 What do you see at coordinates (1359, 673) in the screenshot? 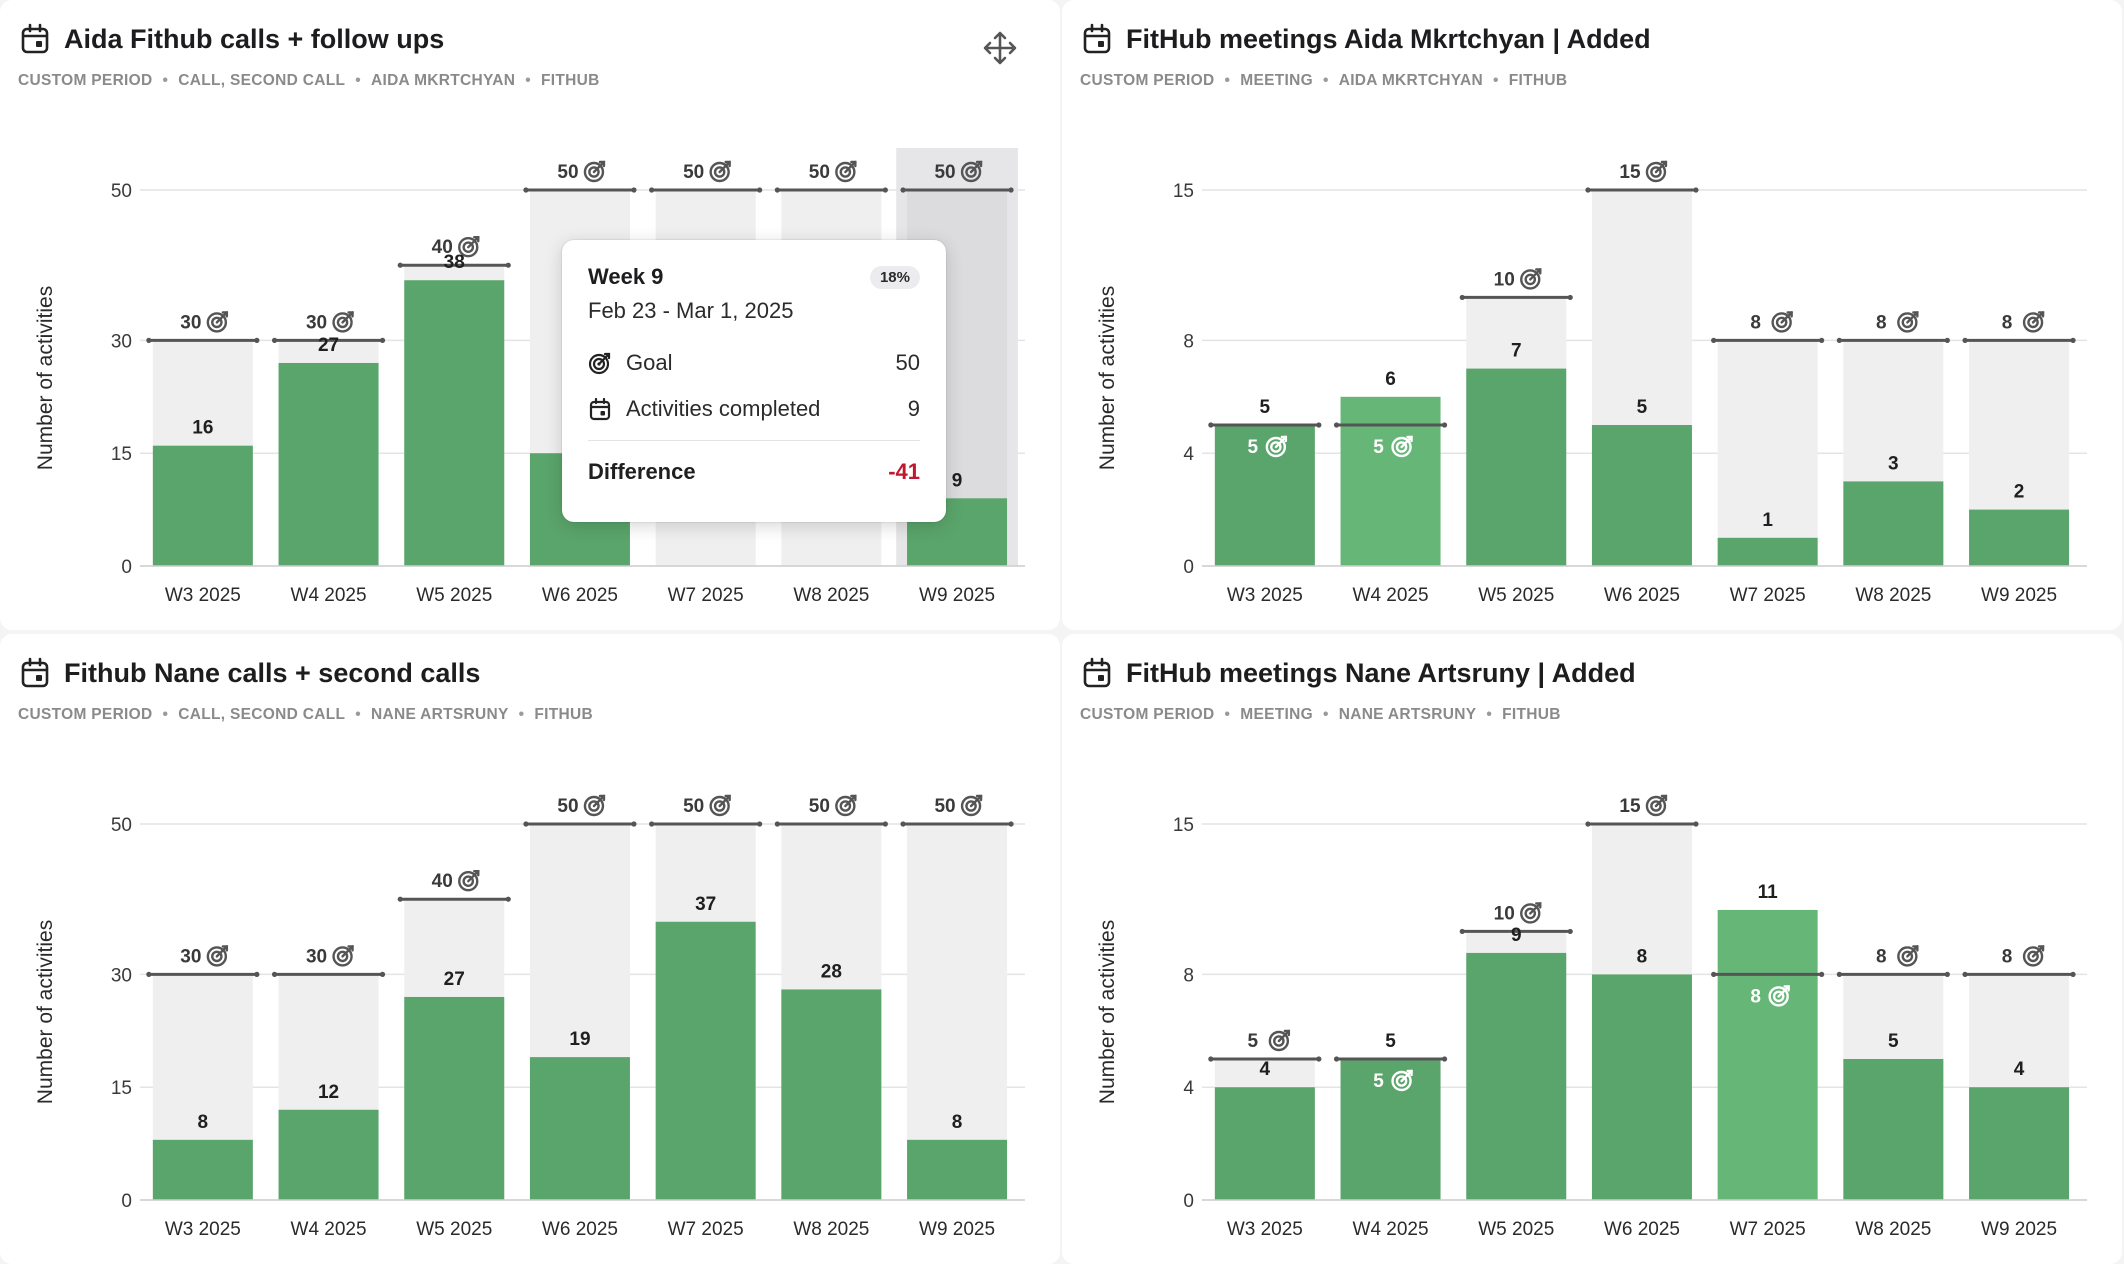
I see `panel-title-row: FitHub meetings Nane Artsruny | Added` at bounding box center [1359, 673].